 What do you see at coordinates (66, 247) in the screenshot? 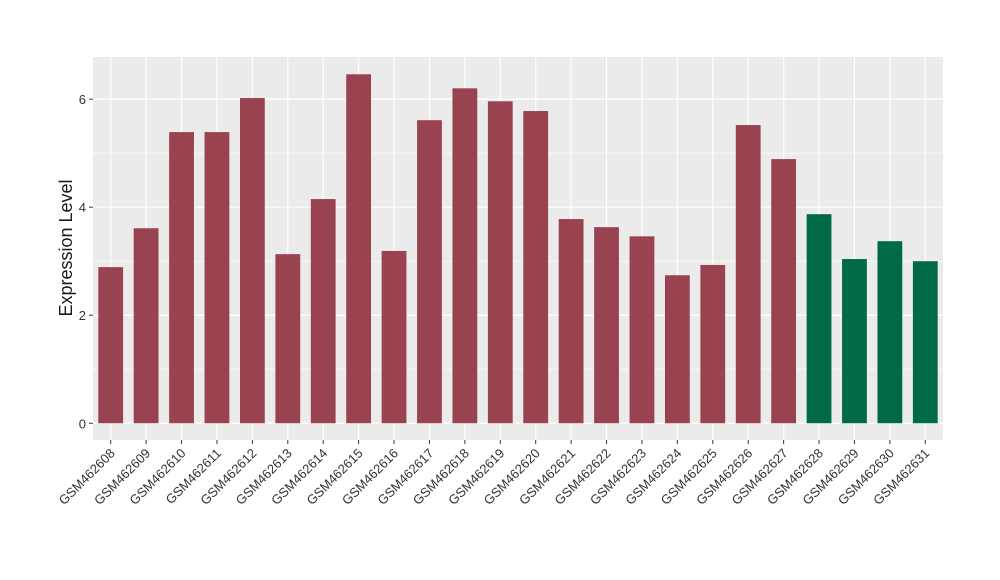
I see `y-axis-label: Expression Level` at bounding box center [66, 247].